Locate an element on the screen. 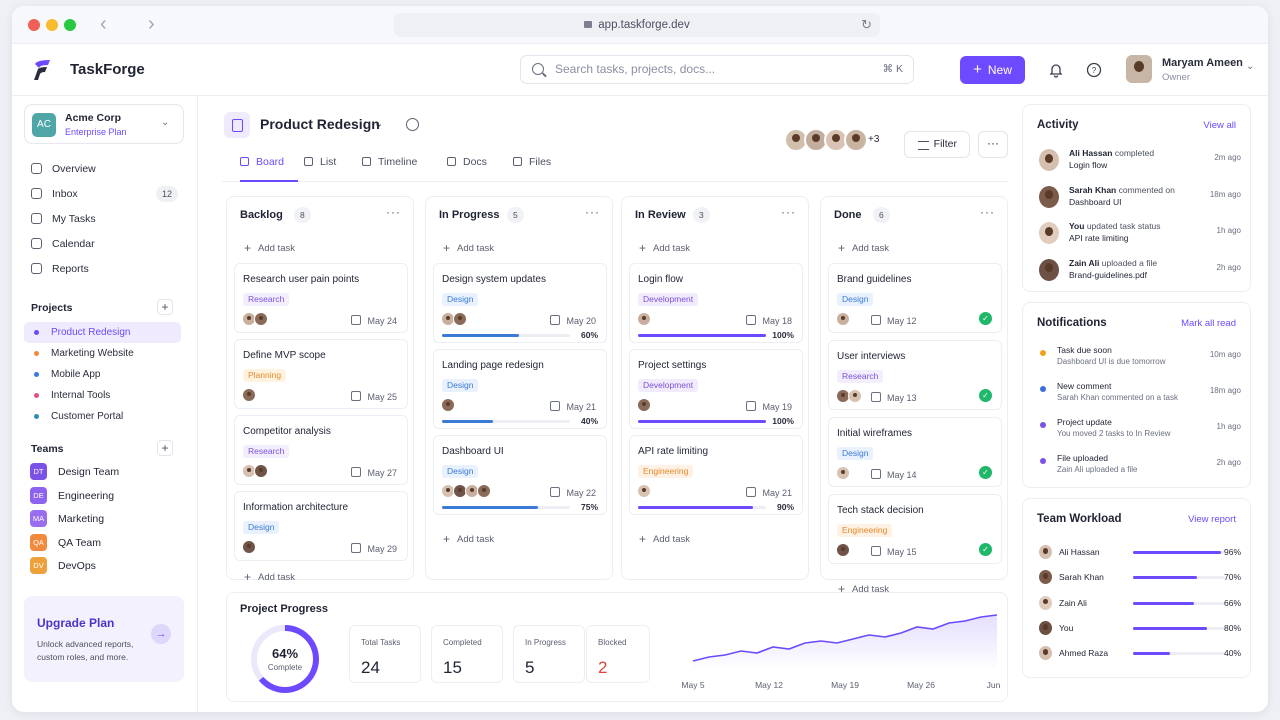 This screenshot has width=1280, height=720. back-arrow-icon: ‹ is located at coordinates (103, 24).